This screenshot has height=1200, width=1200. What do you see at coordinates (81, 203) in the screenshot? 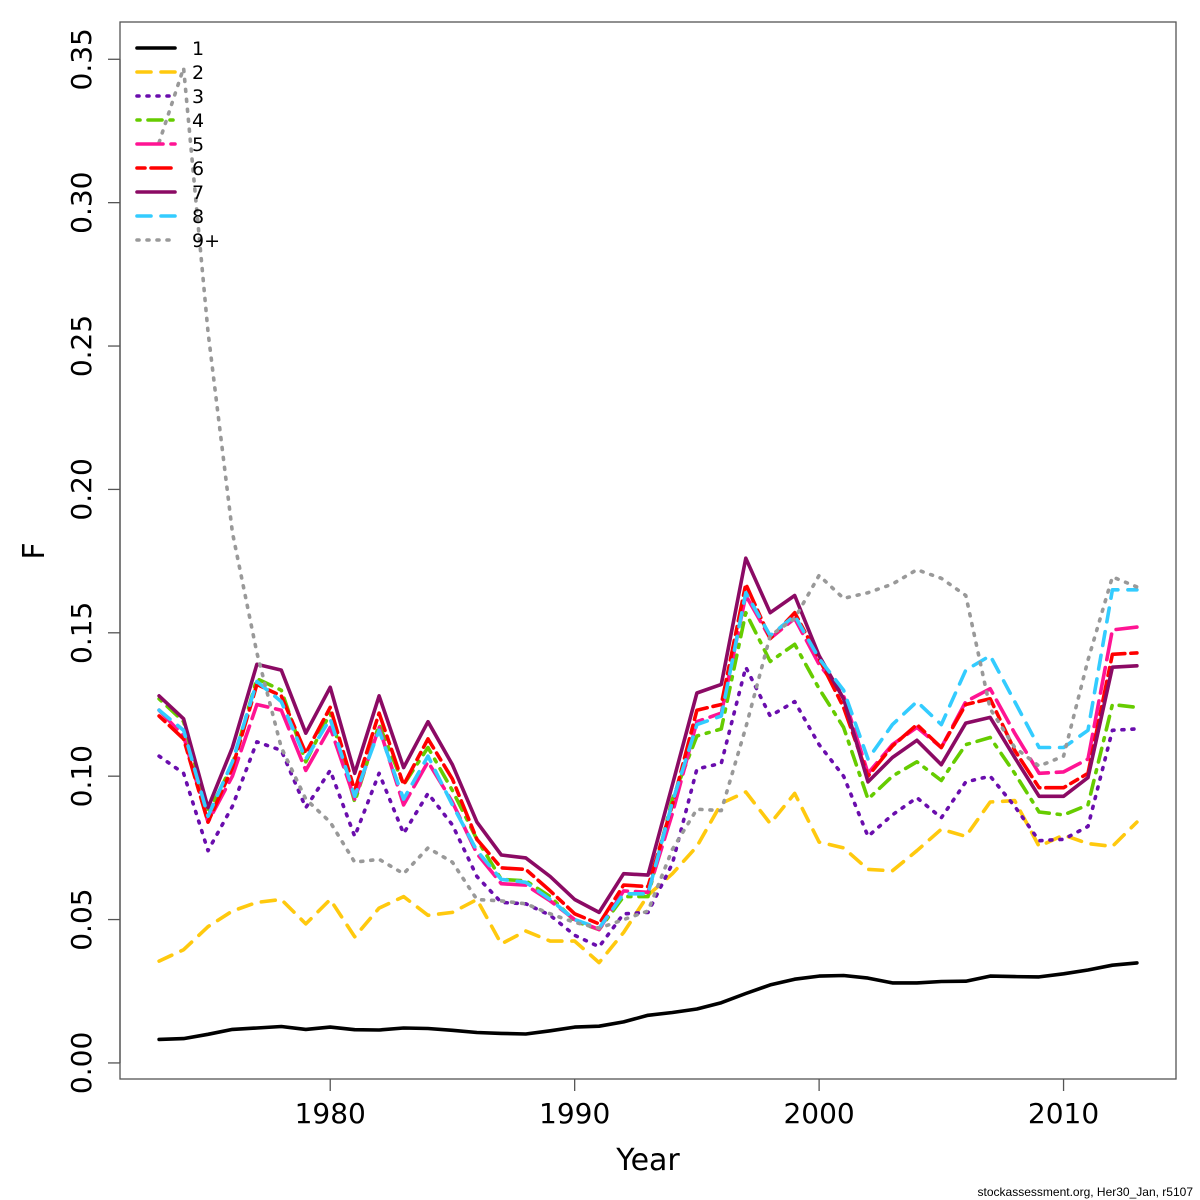
I see `y-tick-label: 0.30` at bounding box center [81, 203].